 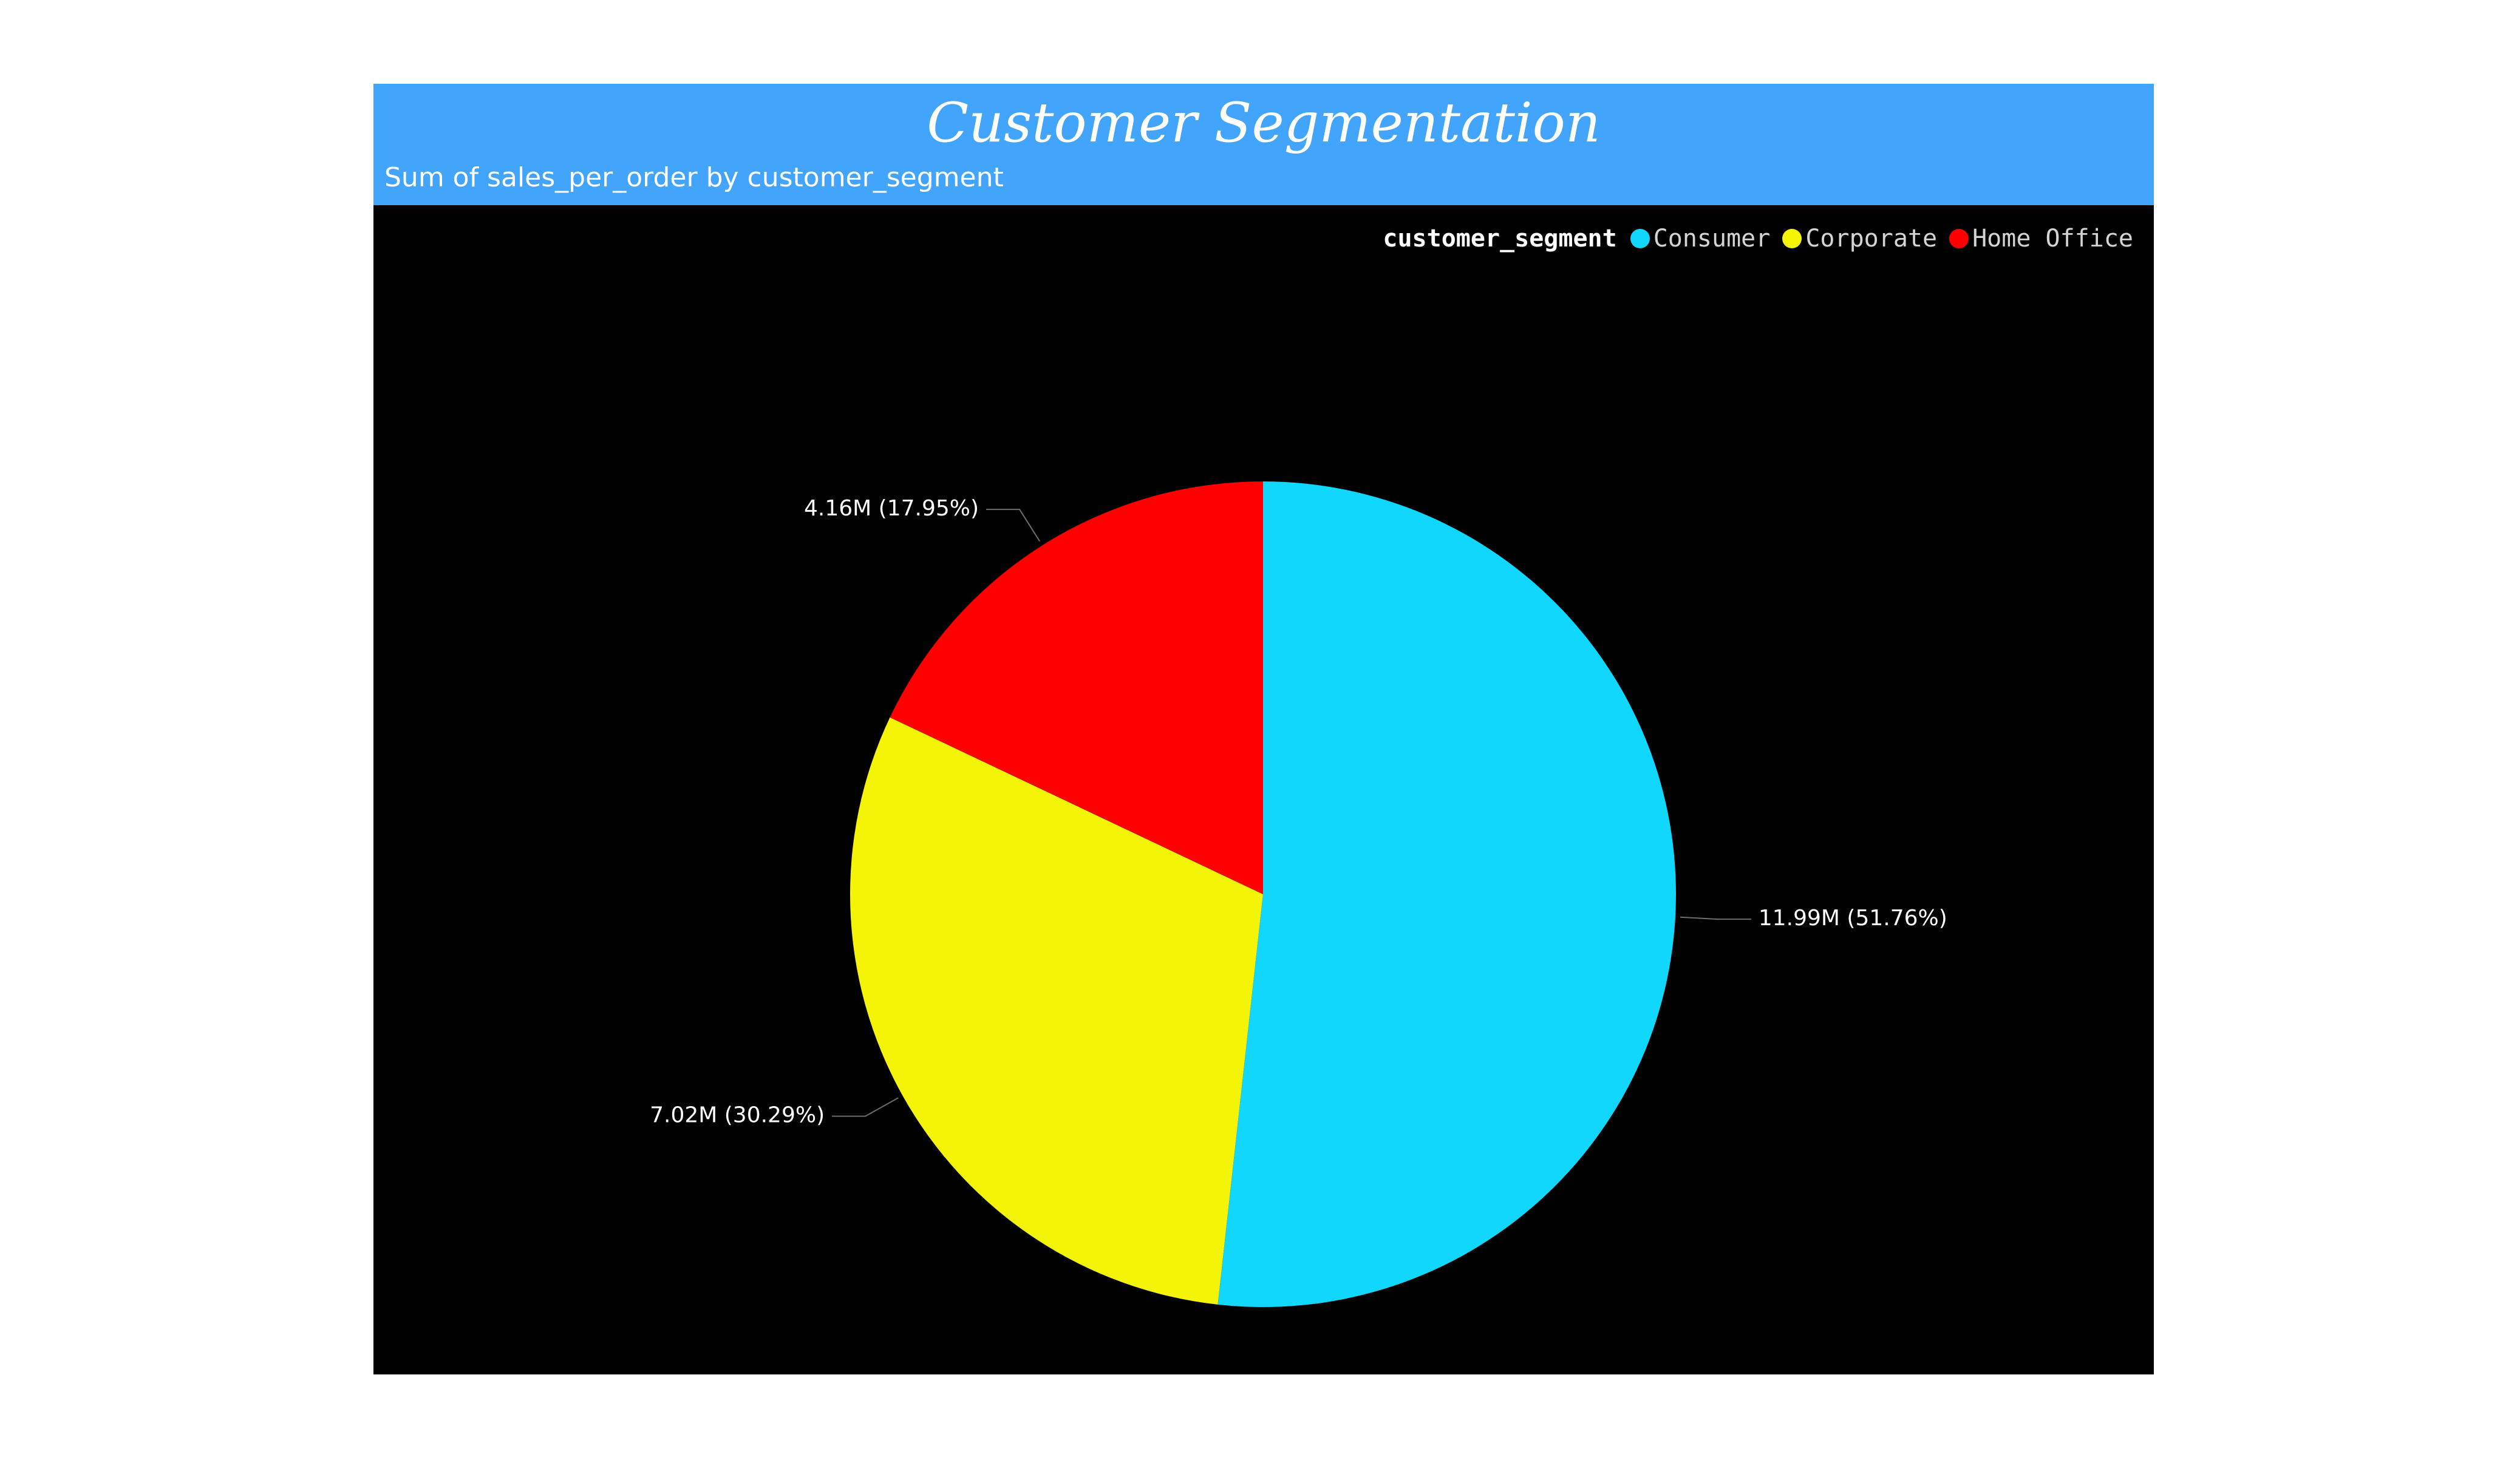 I want to click on pie-slice-corporate, so click(x=1056, y=1011).